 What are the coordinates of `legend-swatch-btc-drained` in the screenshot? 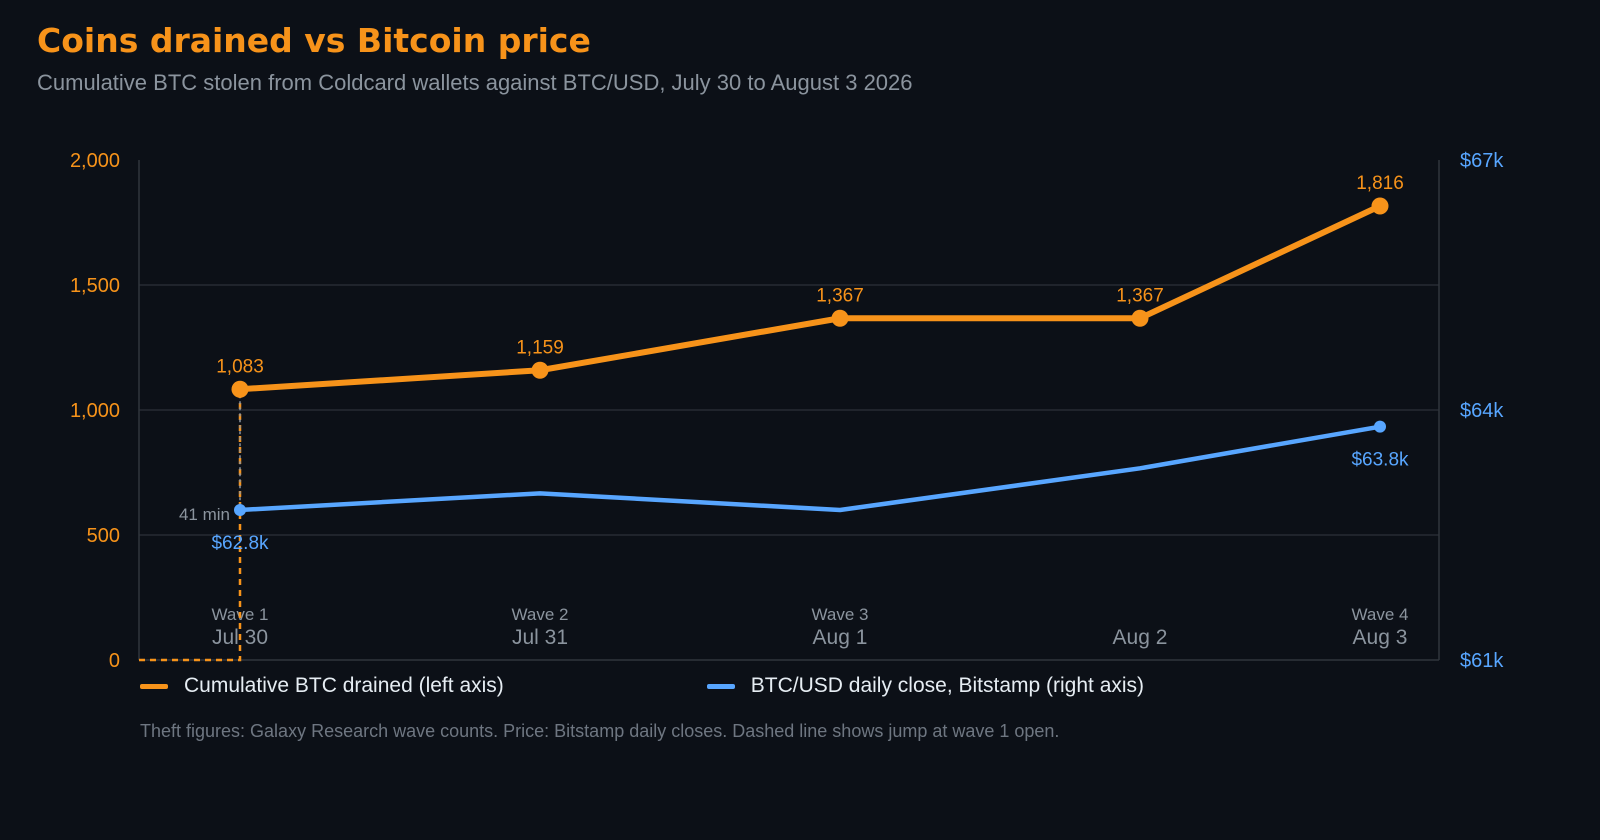 It's located at (154, 686).